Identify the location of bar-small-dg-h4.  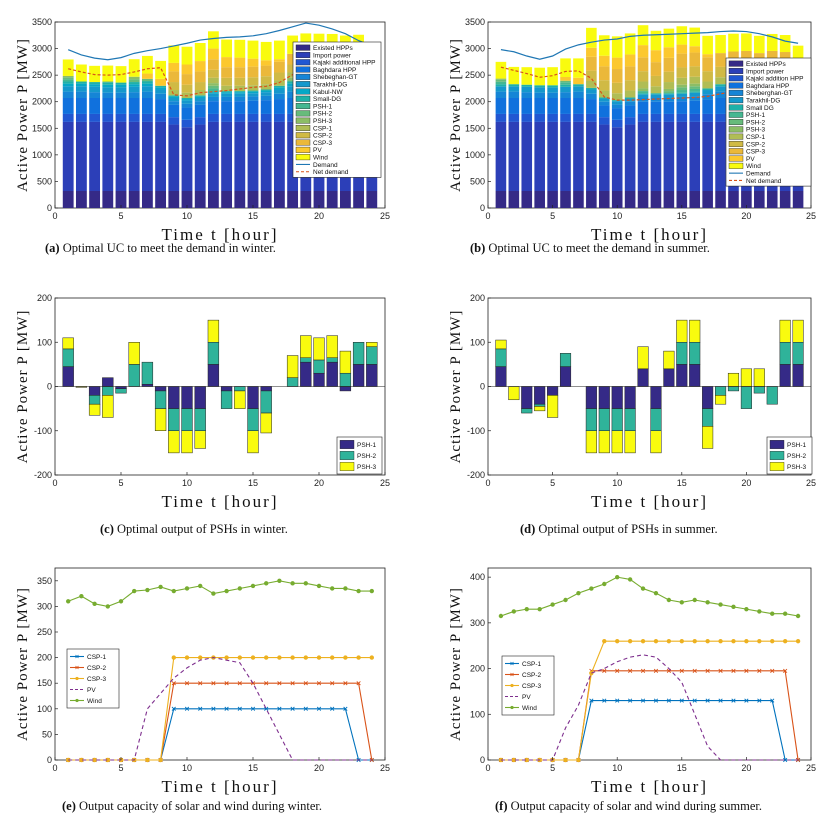
(108, 83).